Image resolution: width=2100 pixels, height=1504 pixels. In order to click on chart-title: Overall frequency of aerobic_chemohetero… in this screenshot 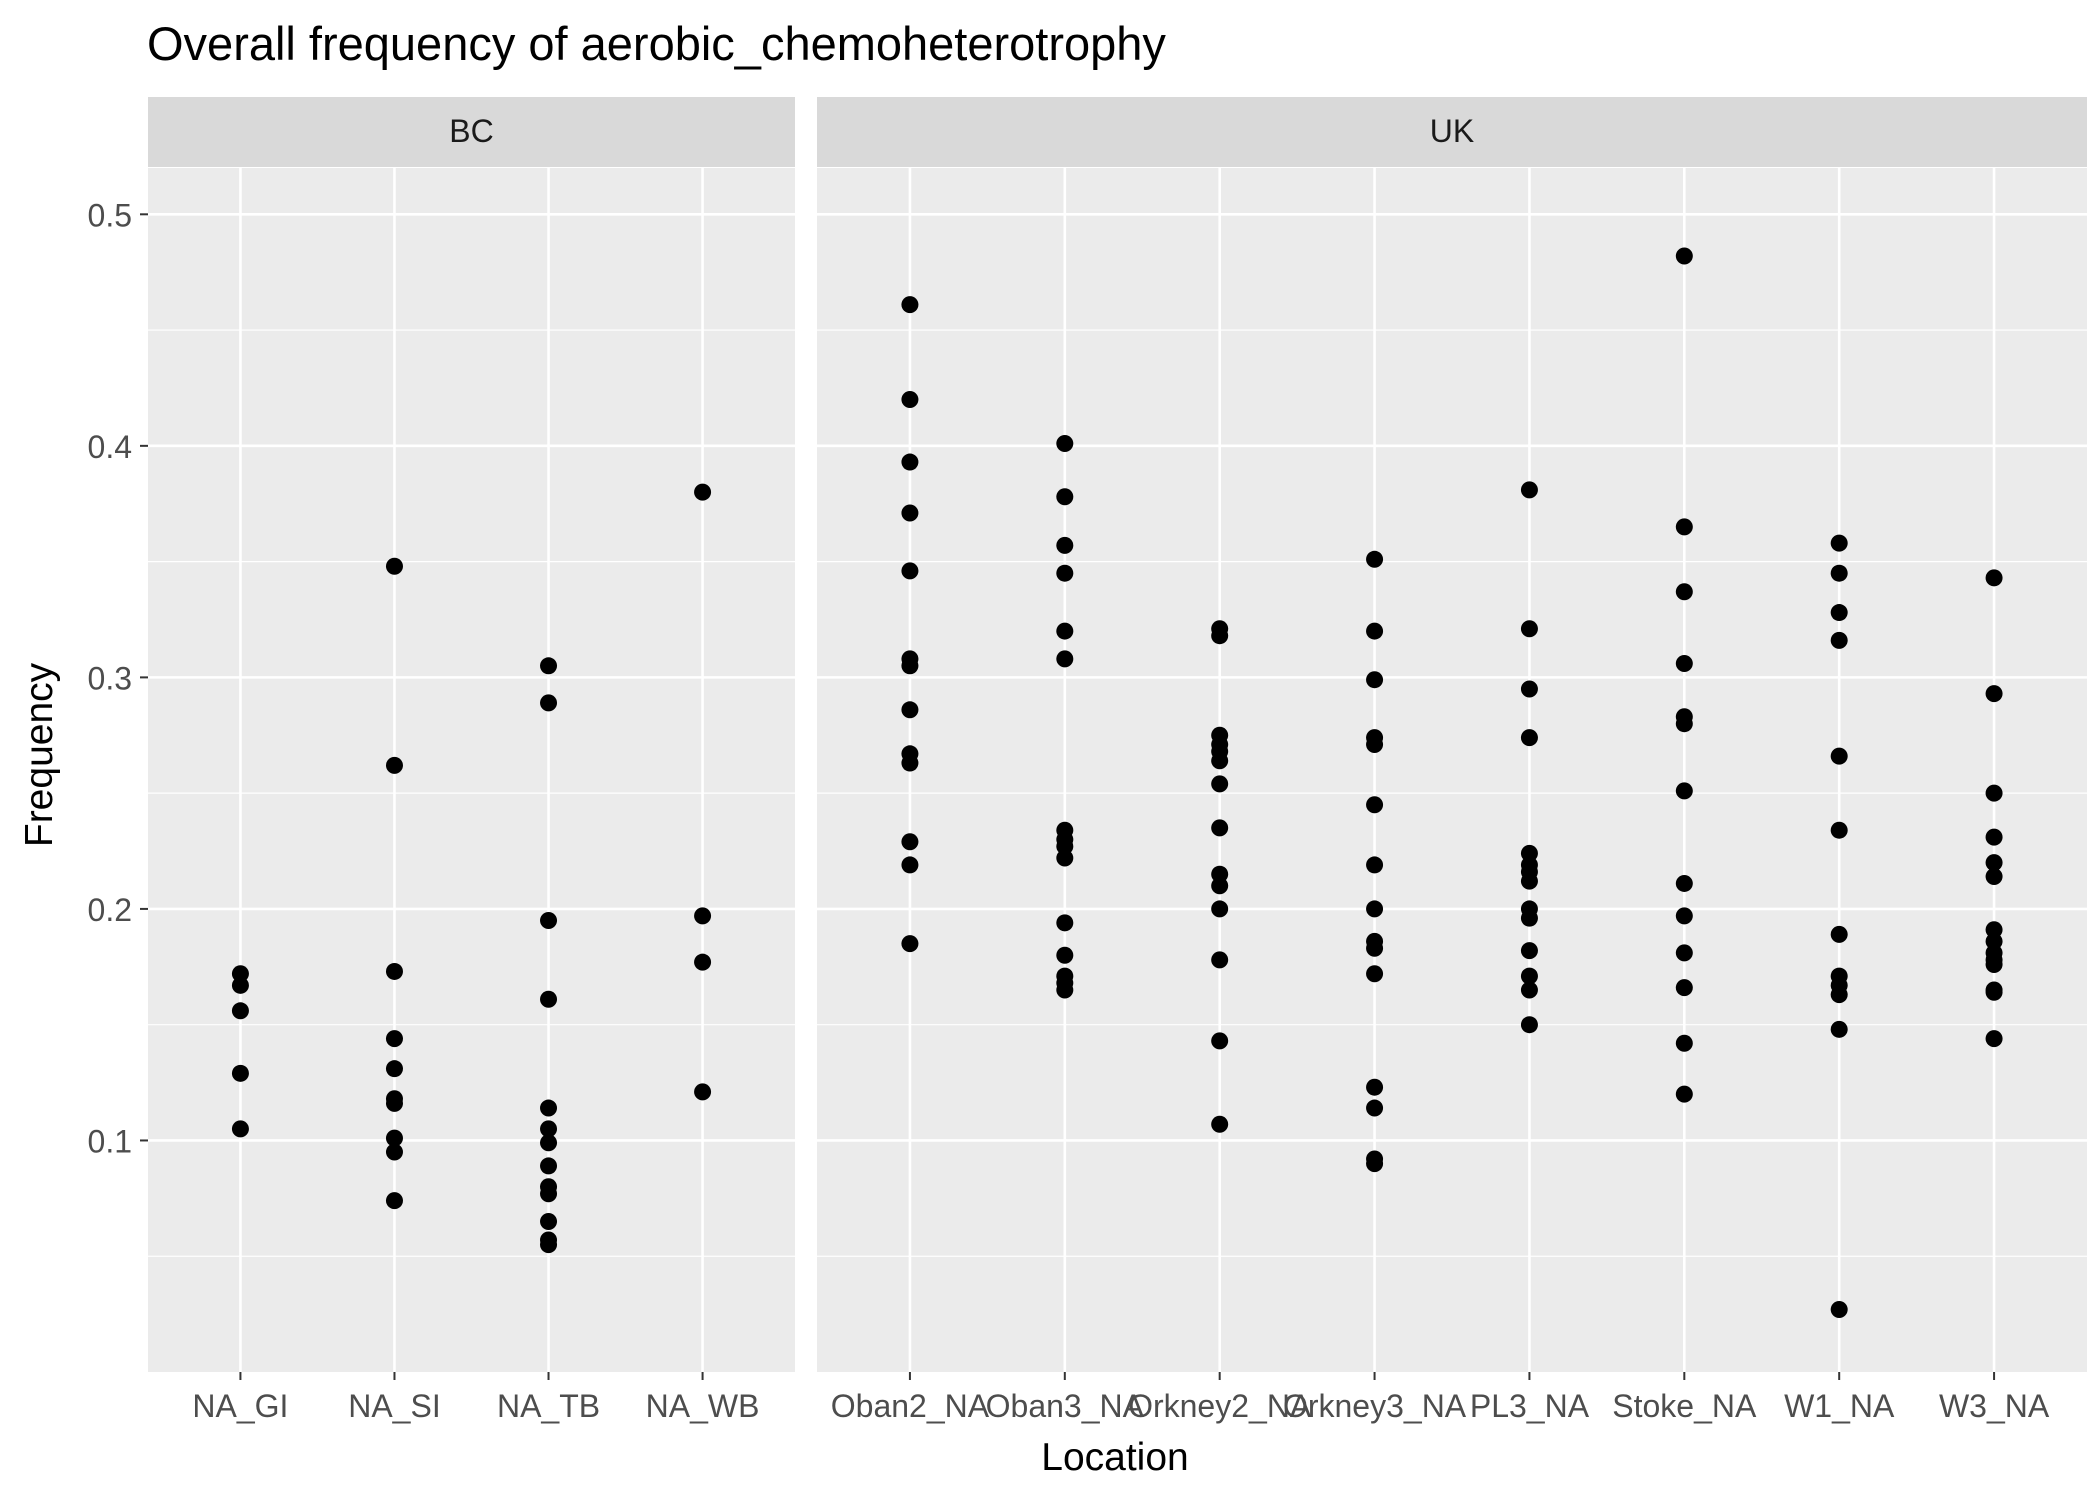, I will do `click(656, 43)`.